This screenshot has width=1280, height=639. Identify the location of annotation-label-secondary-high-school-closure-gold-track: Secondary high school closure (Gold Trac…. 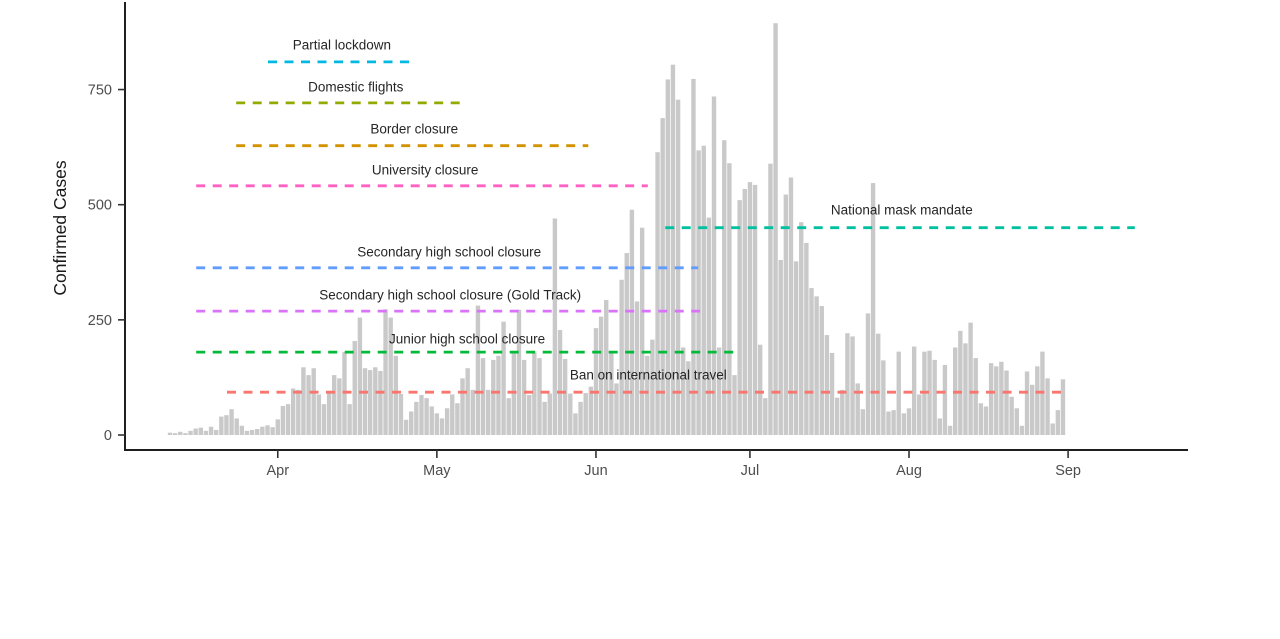
(450, 295).